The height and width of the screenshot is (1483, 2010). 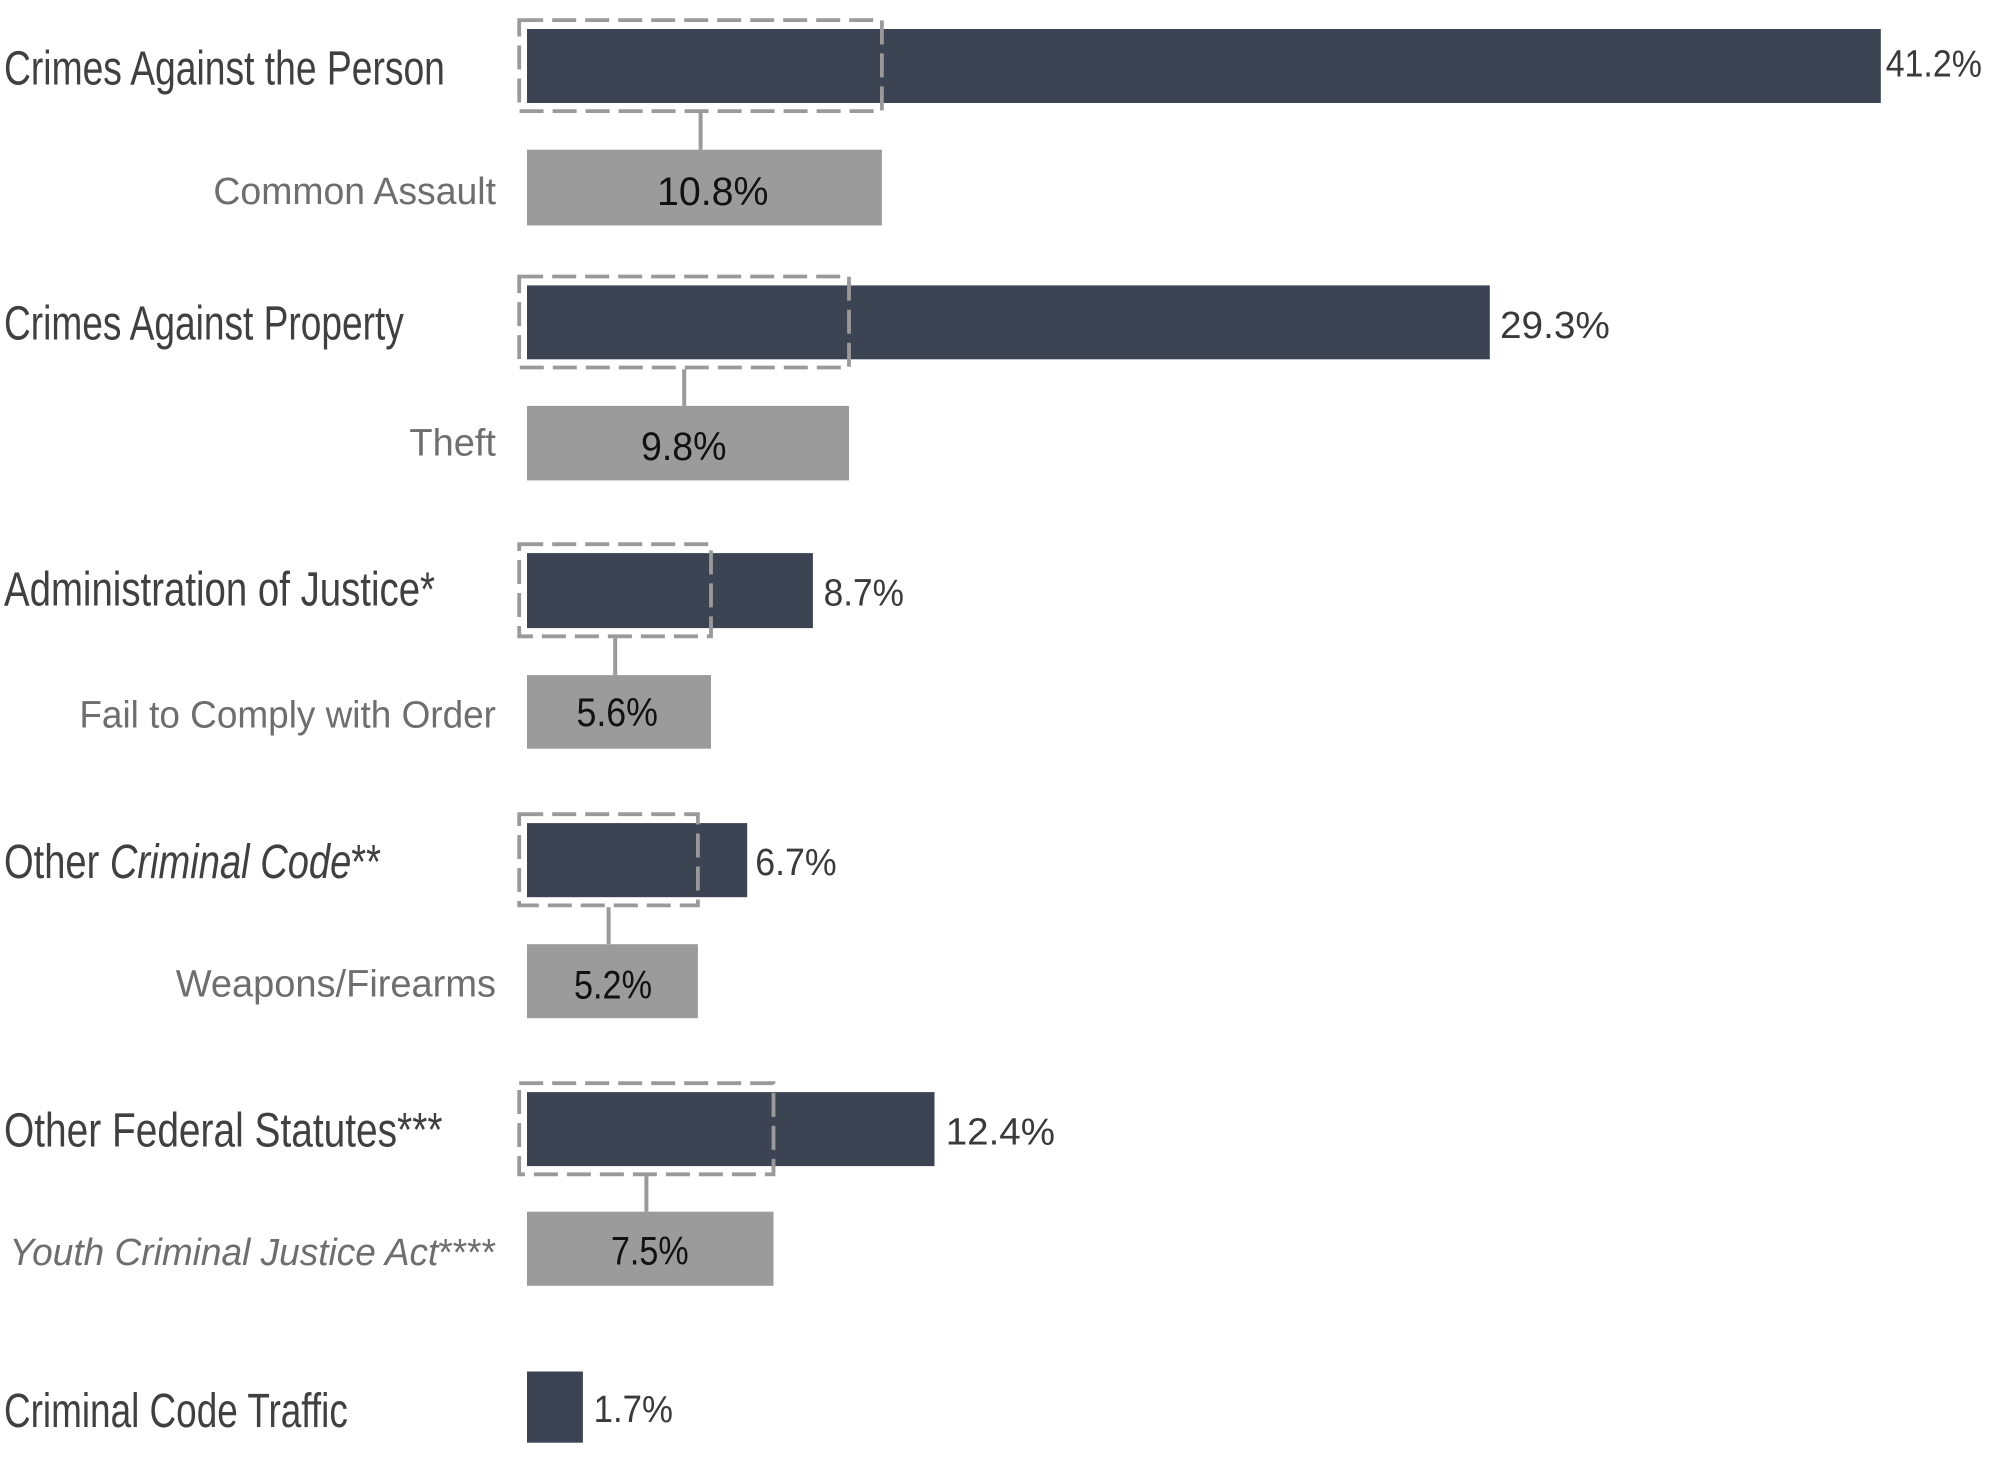 What do you see at coordinates (287, 714) in the screenshot?
I see `svg-text: Fail to Comply with Order` at bounding box center [287, 714].